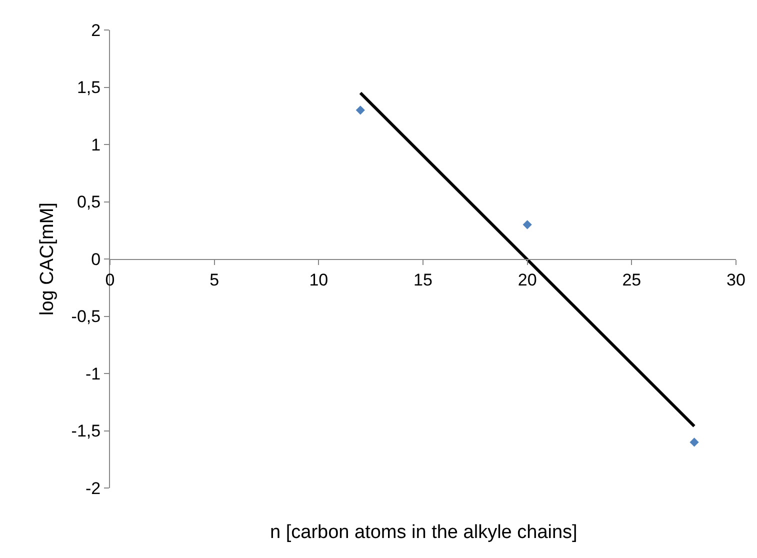 This screenshot has width=757, height=558. Describe the element at coordinates (215, 280) in the screenshot. I see `x-tick-label: 5` at that location.